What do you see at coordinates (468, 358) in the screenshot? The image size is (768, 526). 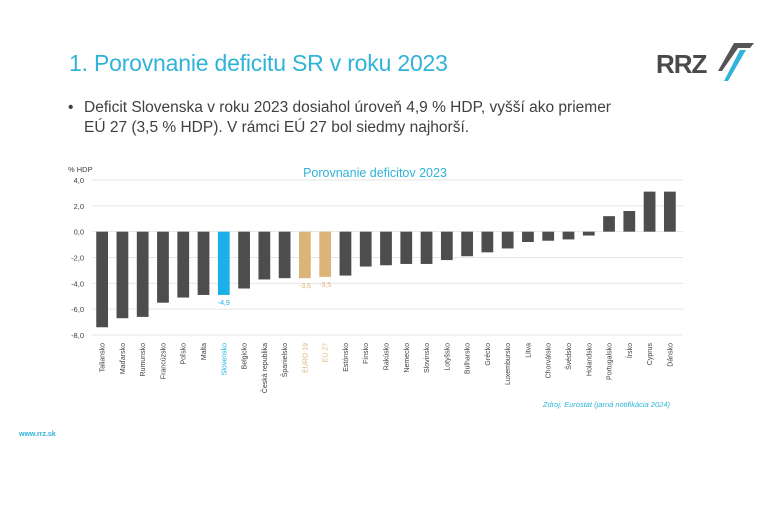 I see `x-tick-label: Bulharsko` at bounding box center [468, 358].